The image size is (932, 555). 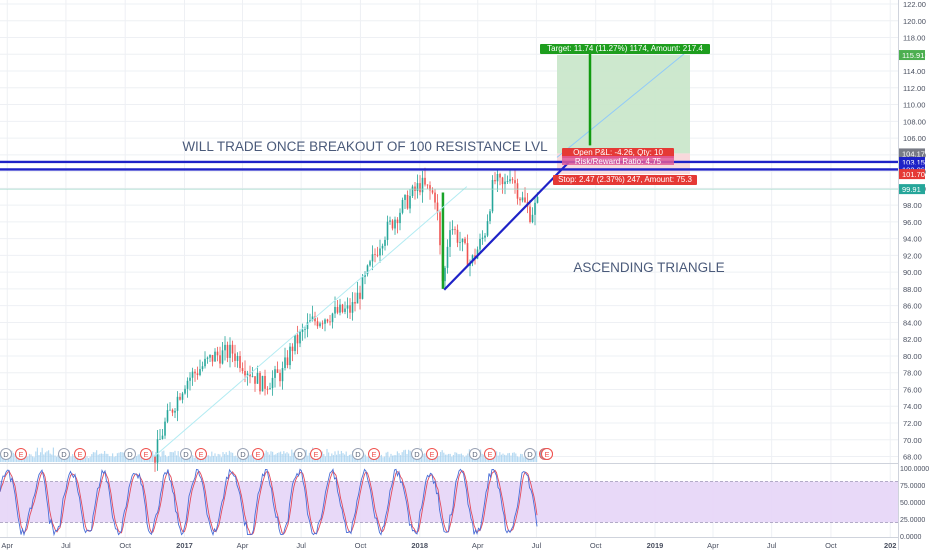 I want to click on price-label: 104.17, so click(x=913, y=153).